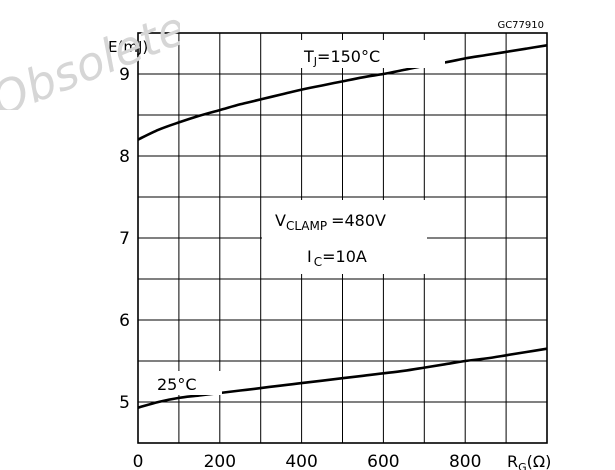 This screenshot has width=615, height=470. I want to click on condition-ic-value: =10A, so click(344, 256).